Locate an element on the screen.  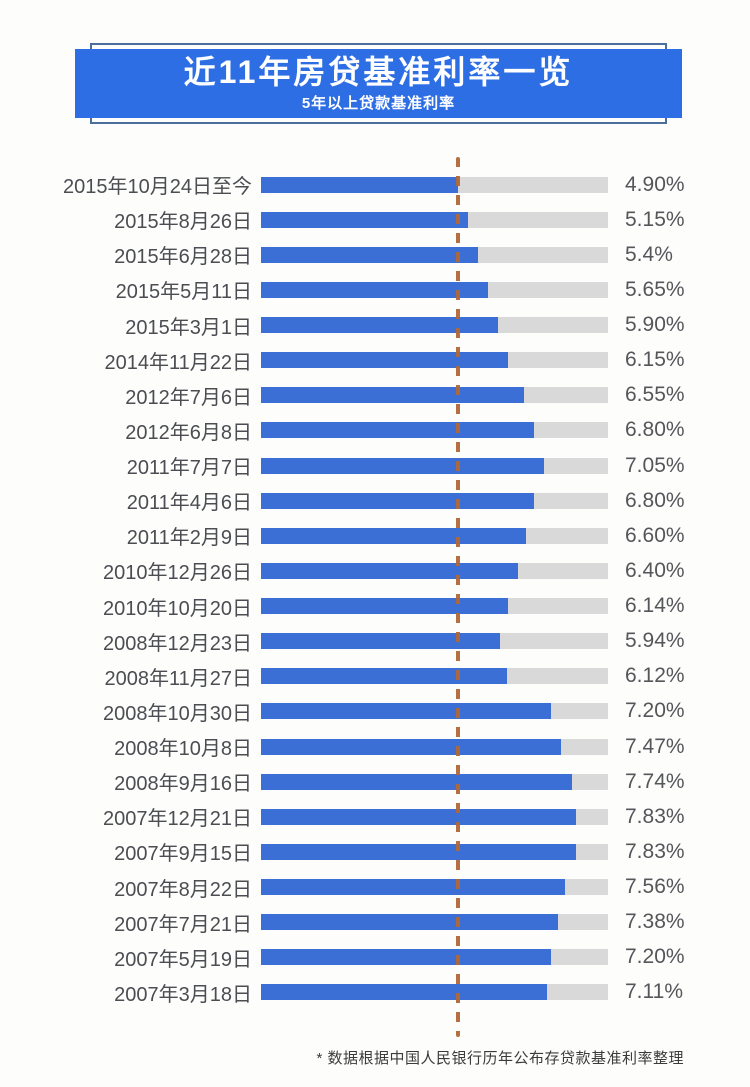
row-rate-value: 6.40% is located at coordinates (655, 570).